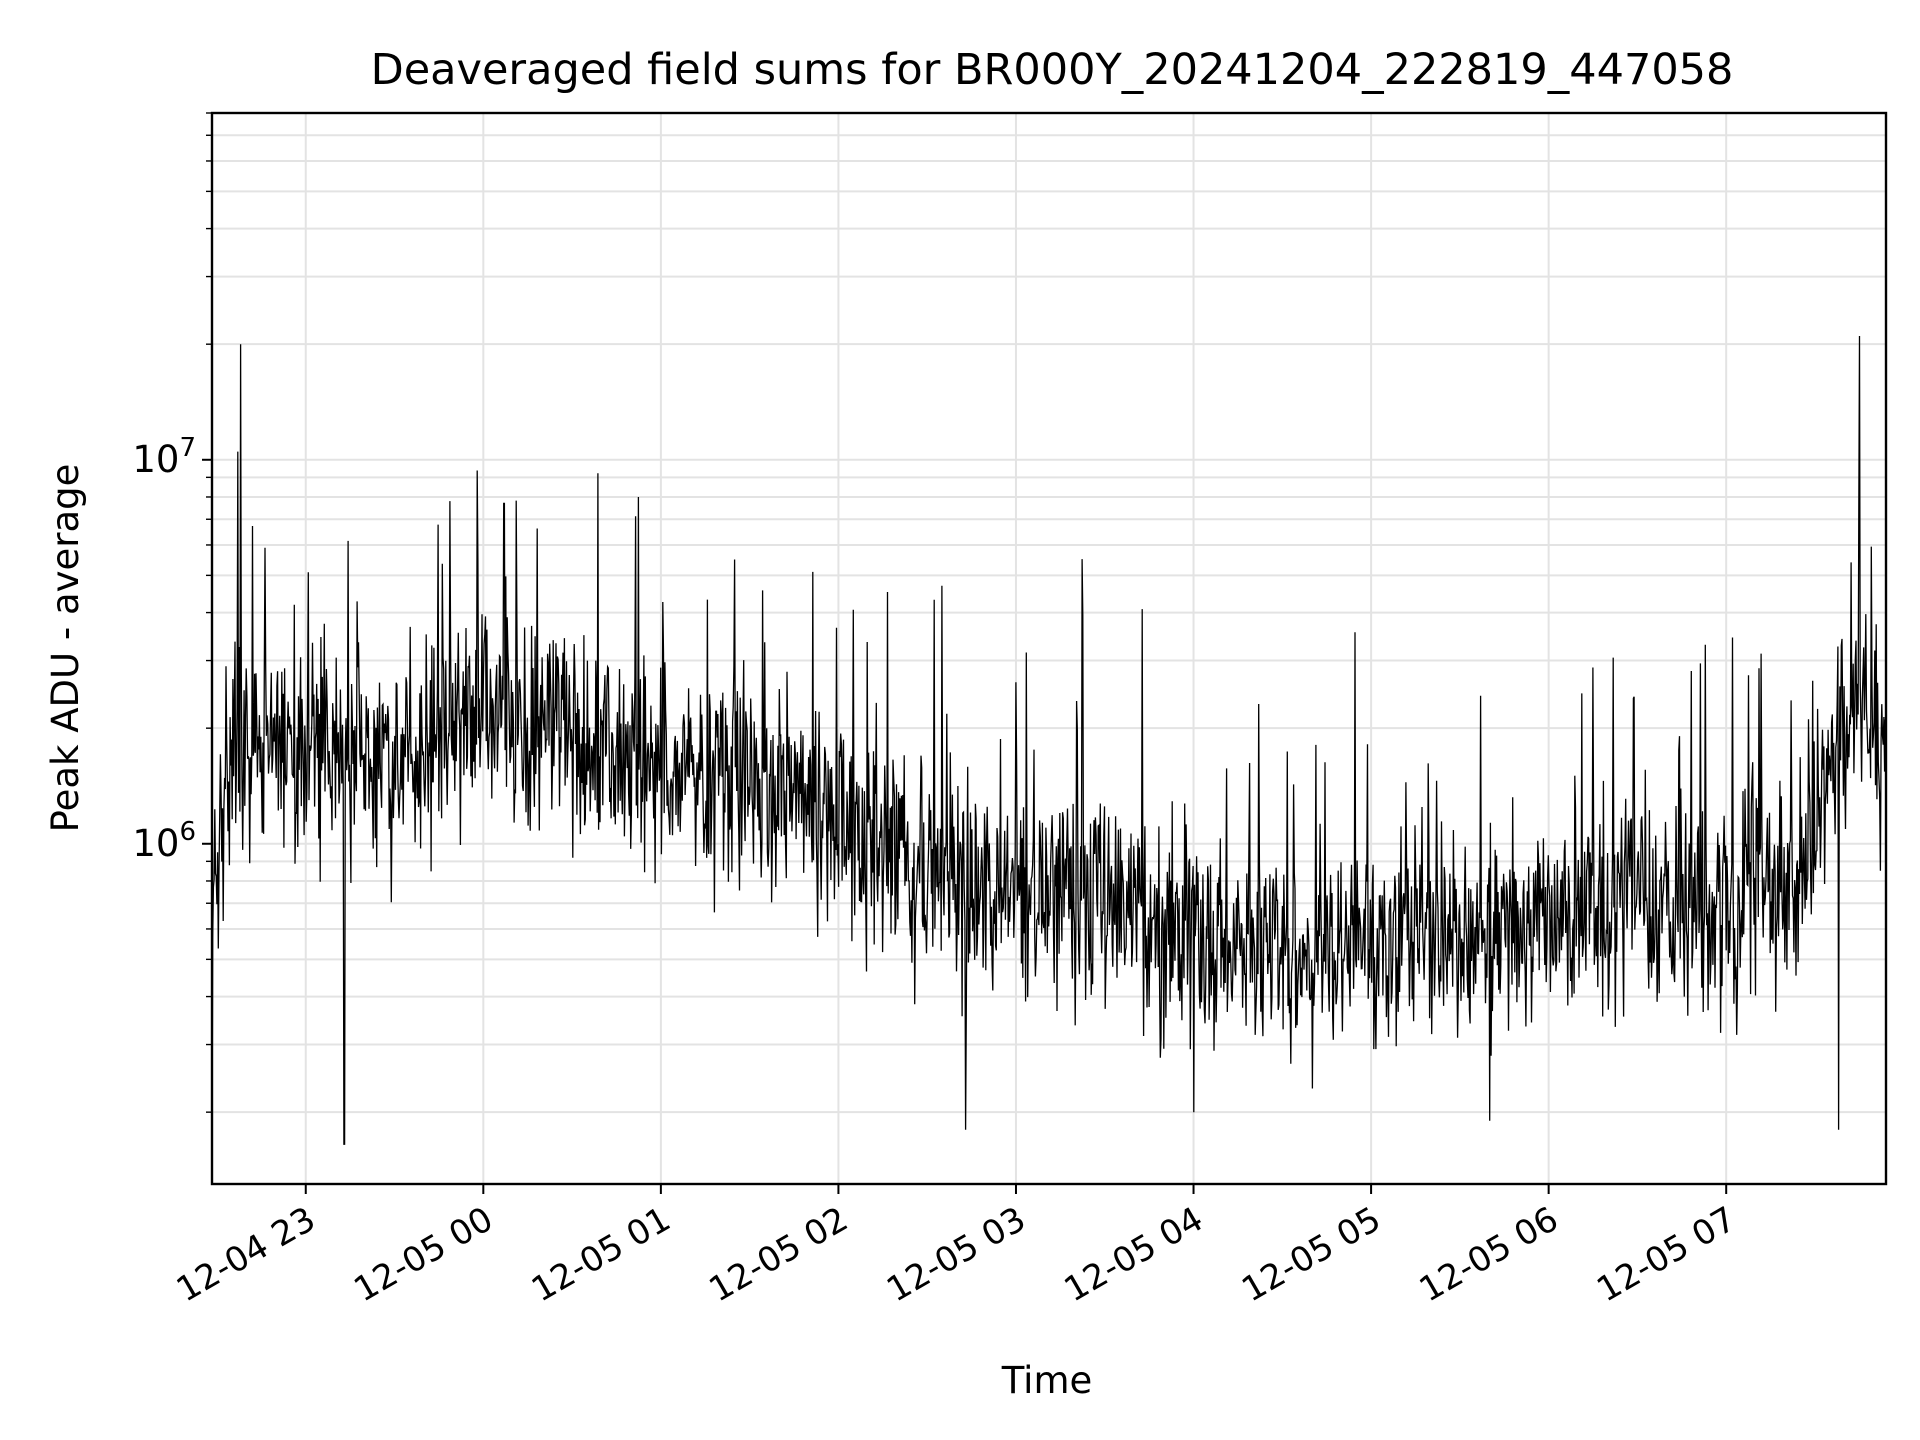 This screenshot has height=1440, width=1920. I want to click on y-tick-label: 107, so click(164, 457).